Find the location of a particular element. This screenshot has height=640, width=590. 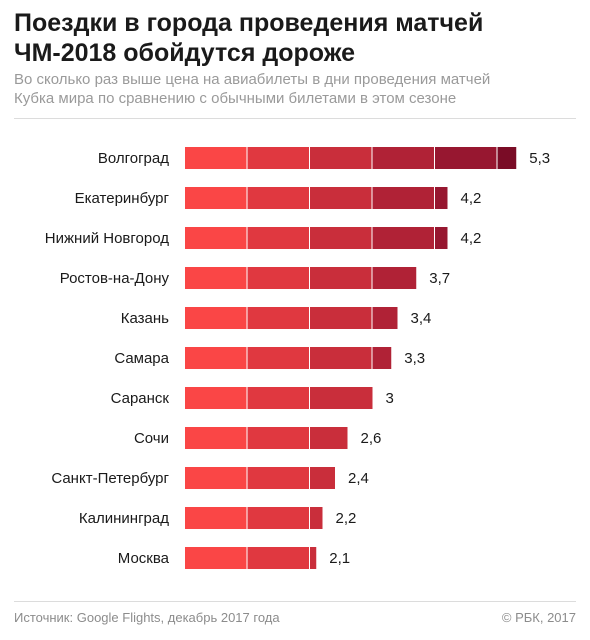

category-label: Ростов-на-Дону is located at coordinates (115, 278).